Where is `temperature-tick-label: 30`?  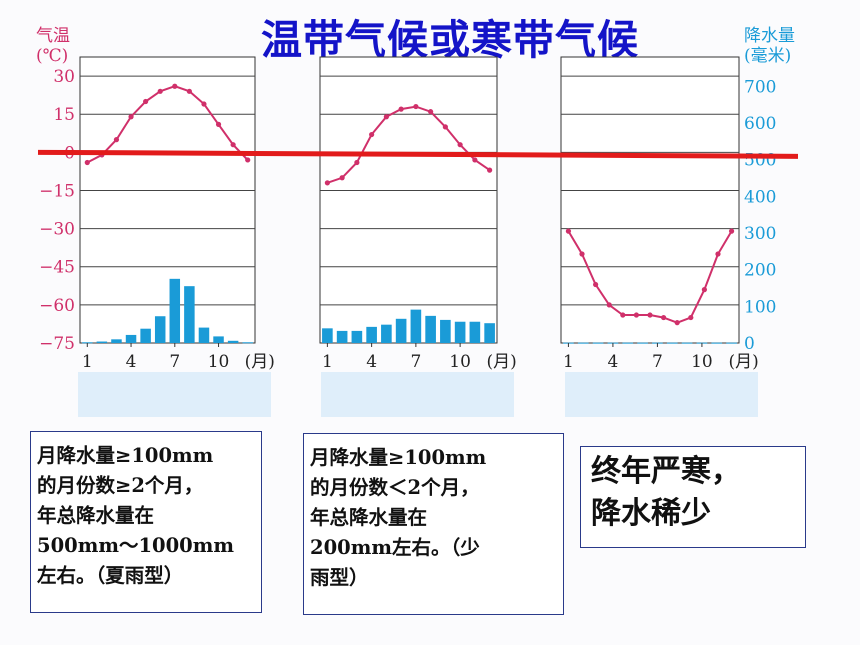
temperature-tick-label: 30 is located at coordinates (64, 77).